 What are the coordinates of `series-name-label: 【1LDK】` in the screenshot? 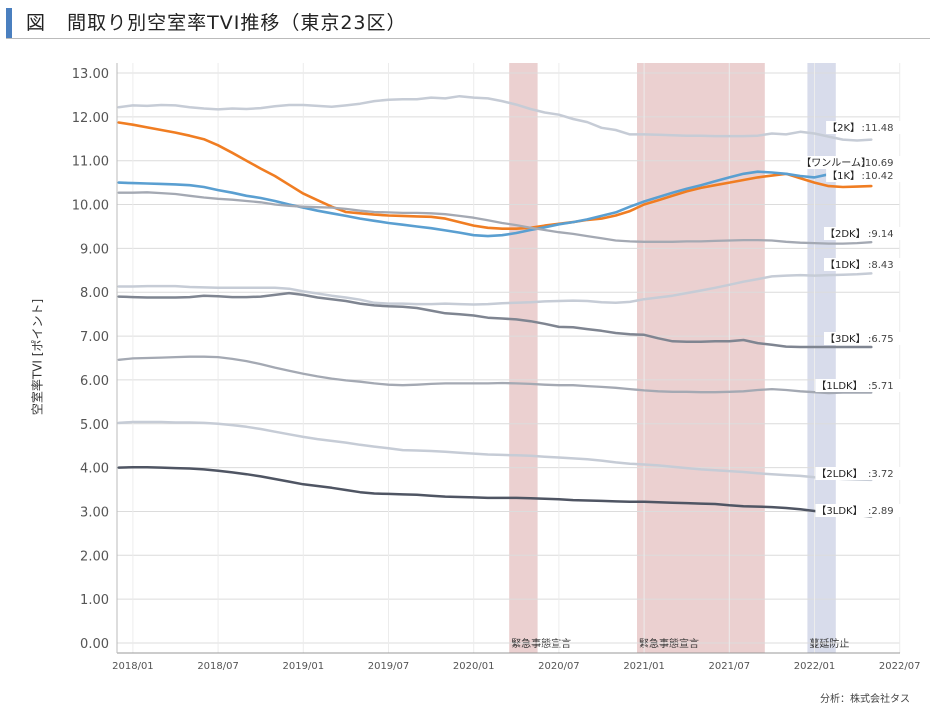 It's located at (839, 386).